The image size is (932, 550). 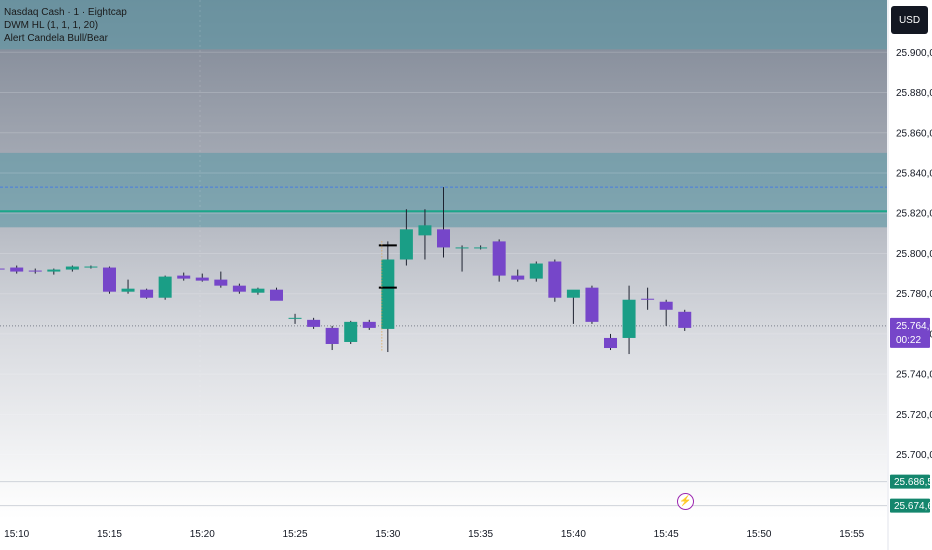 I want to click on time-tick-label: 15:25, so click(x=295, y=534).